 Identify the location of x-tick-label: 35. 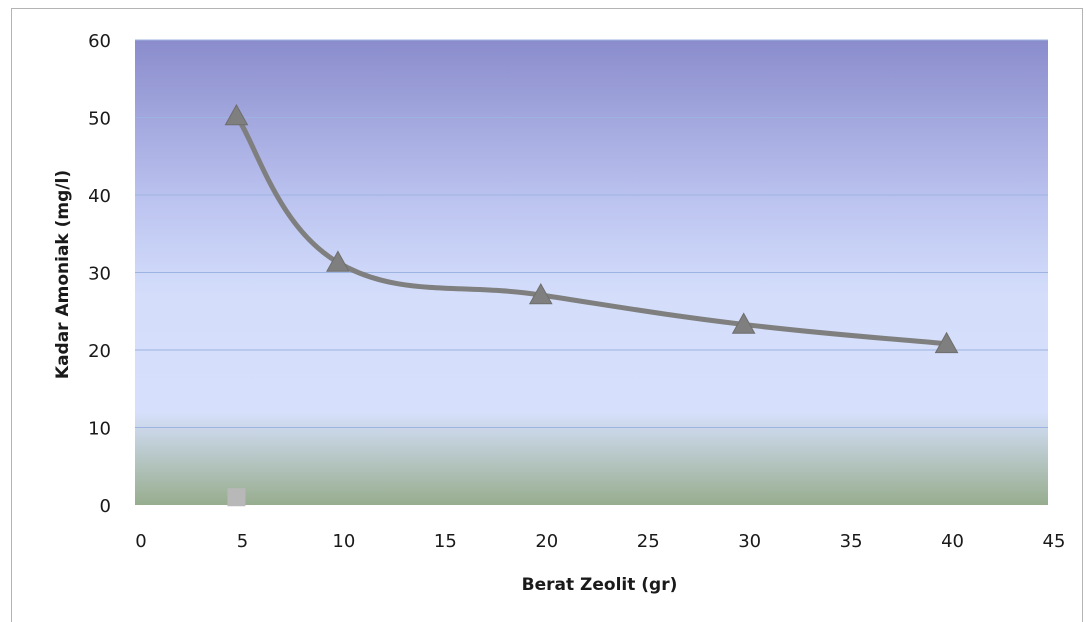
(851, 541).